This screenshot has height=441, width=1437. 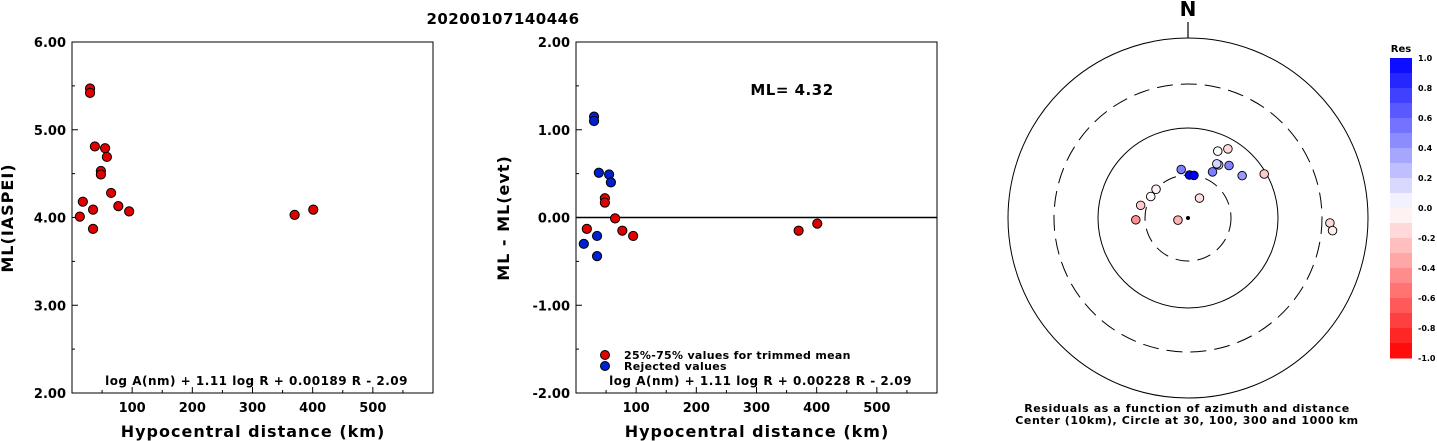 I want to click on plot2-xtick-label: 500, so click(x=876, y=408).